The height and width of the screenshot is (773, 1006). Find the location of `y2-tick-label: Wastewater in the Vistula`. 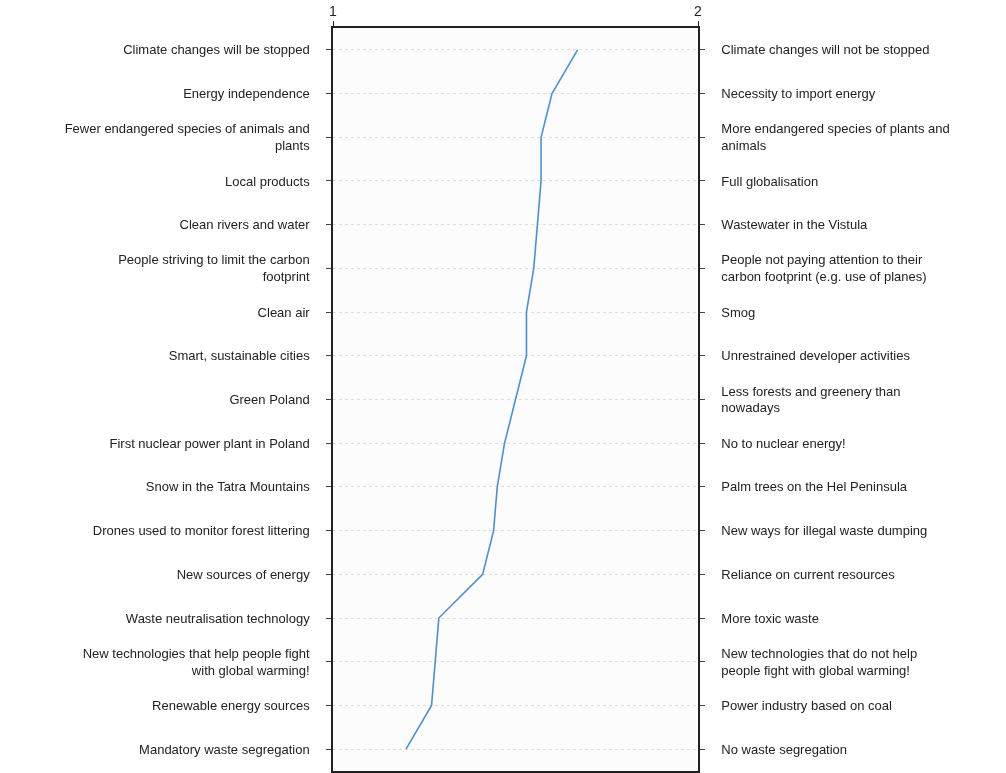

y2-tick-label: Wastewater in the Vistula is located at coordinates (795, 225).